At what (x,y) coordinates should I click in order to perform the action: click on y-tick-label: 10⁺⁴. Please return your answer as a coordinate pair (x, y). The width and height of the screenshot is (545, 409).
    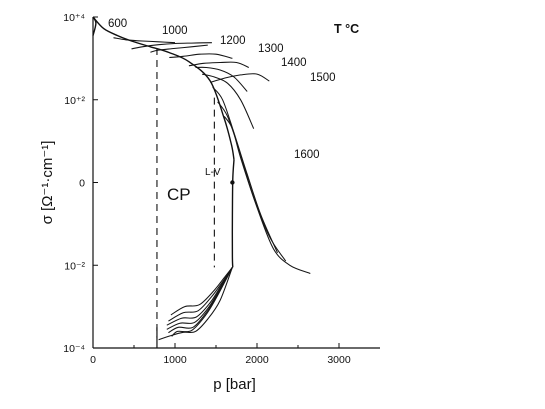
    Looking at the image, I should click on (74, 18).